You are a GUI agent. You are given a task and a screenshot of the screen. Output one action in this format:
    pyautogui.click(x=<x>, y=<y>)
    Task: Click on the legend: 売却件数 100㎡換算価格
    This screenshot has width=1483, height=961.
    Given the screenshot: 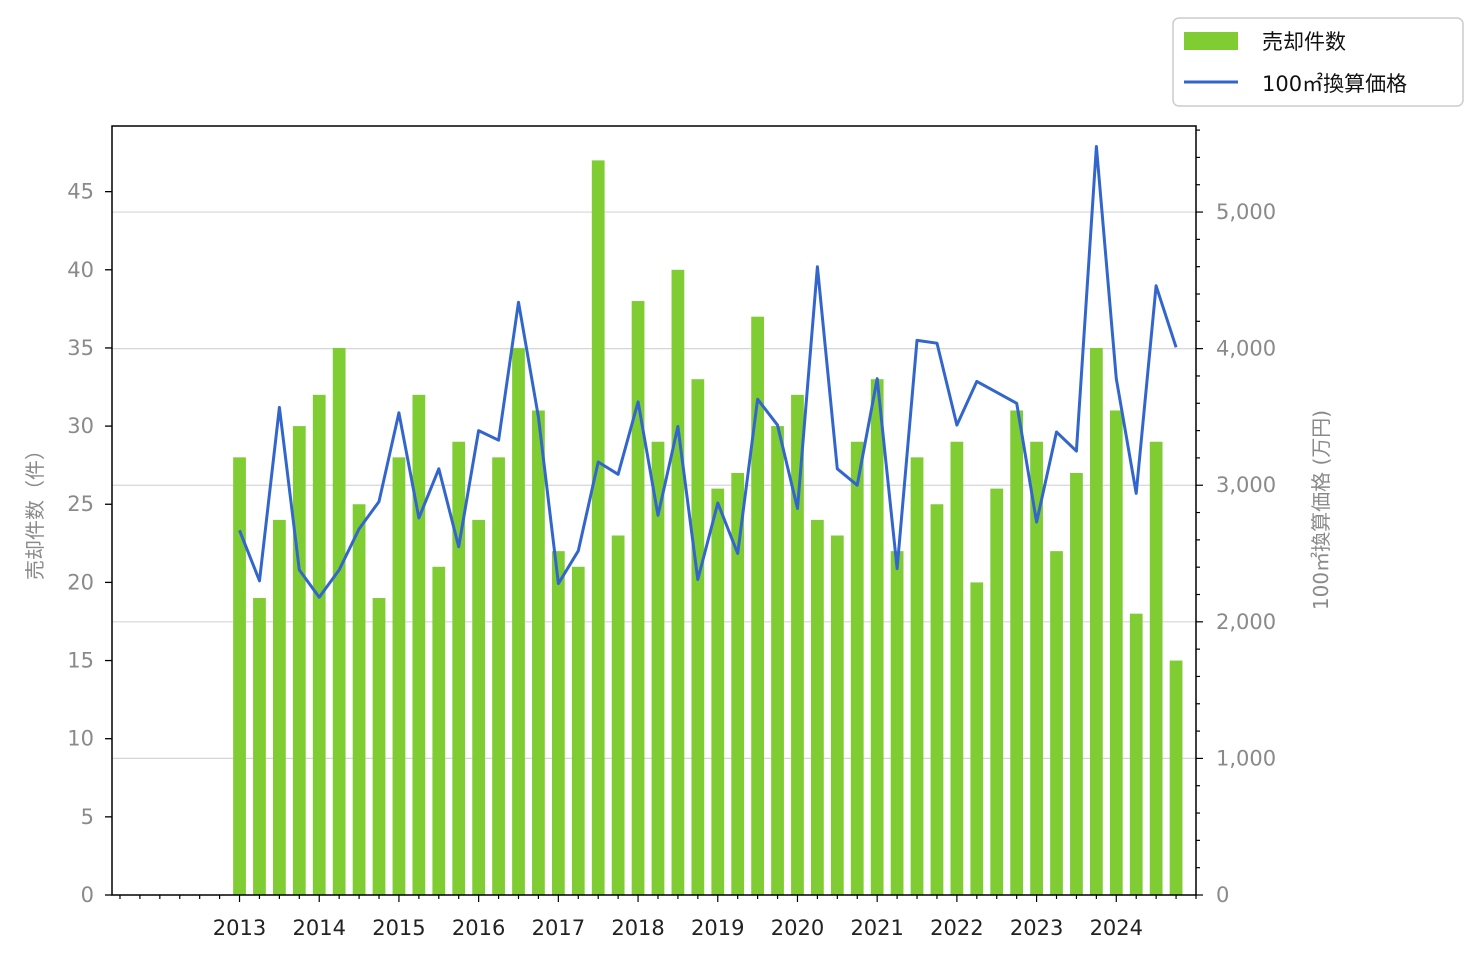 What is the action you would take?
    pyautogui.click(x=1318, y=62)
    